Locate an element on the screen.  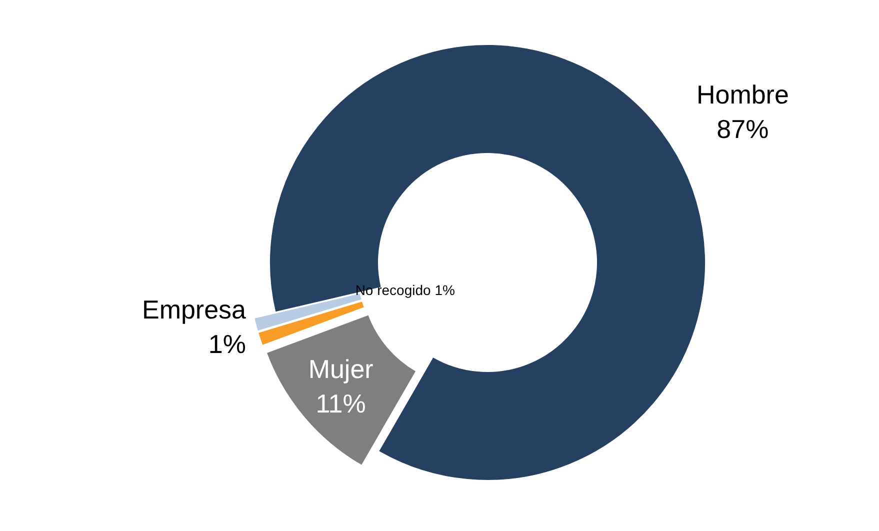
data-label: 1% is located at coordinates (227, 344).